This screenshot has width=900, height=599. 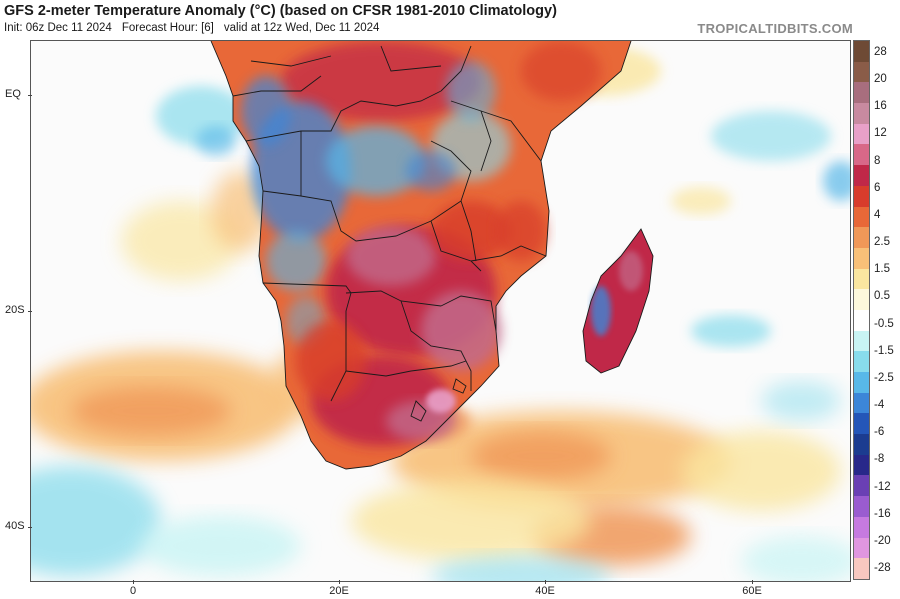 I want to click on colorbar-label: -0.5, so click(x=884, y=323).